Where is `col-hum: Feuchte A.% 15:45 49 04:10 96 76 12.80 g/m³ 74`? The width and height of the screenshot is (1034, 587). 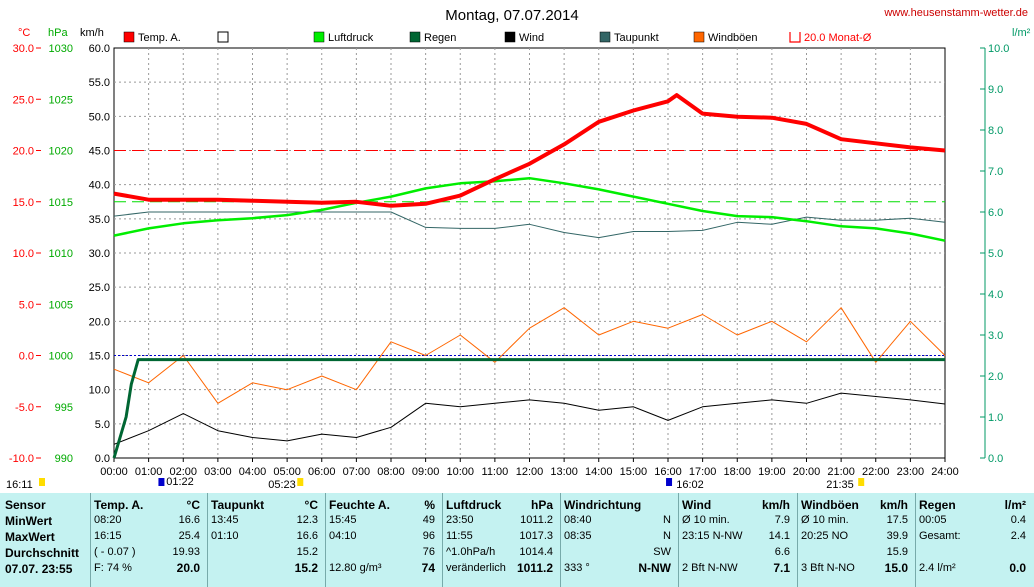
col-hum: Feuchte A.% 15:45 49 04:10 96 76 12.80 g/m³ 74 is located at coordinates (382, 540).